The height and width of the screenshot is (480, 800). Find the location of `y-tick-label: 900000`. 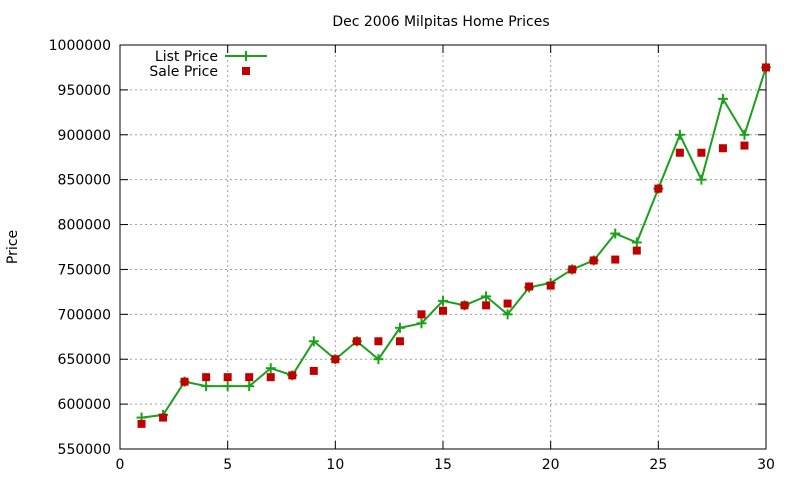

y-tick-label: 900000 is located at coordinates (84, 136).